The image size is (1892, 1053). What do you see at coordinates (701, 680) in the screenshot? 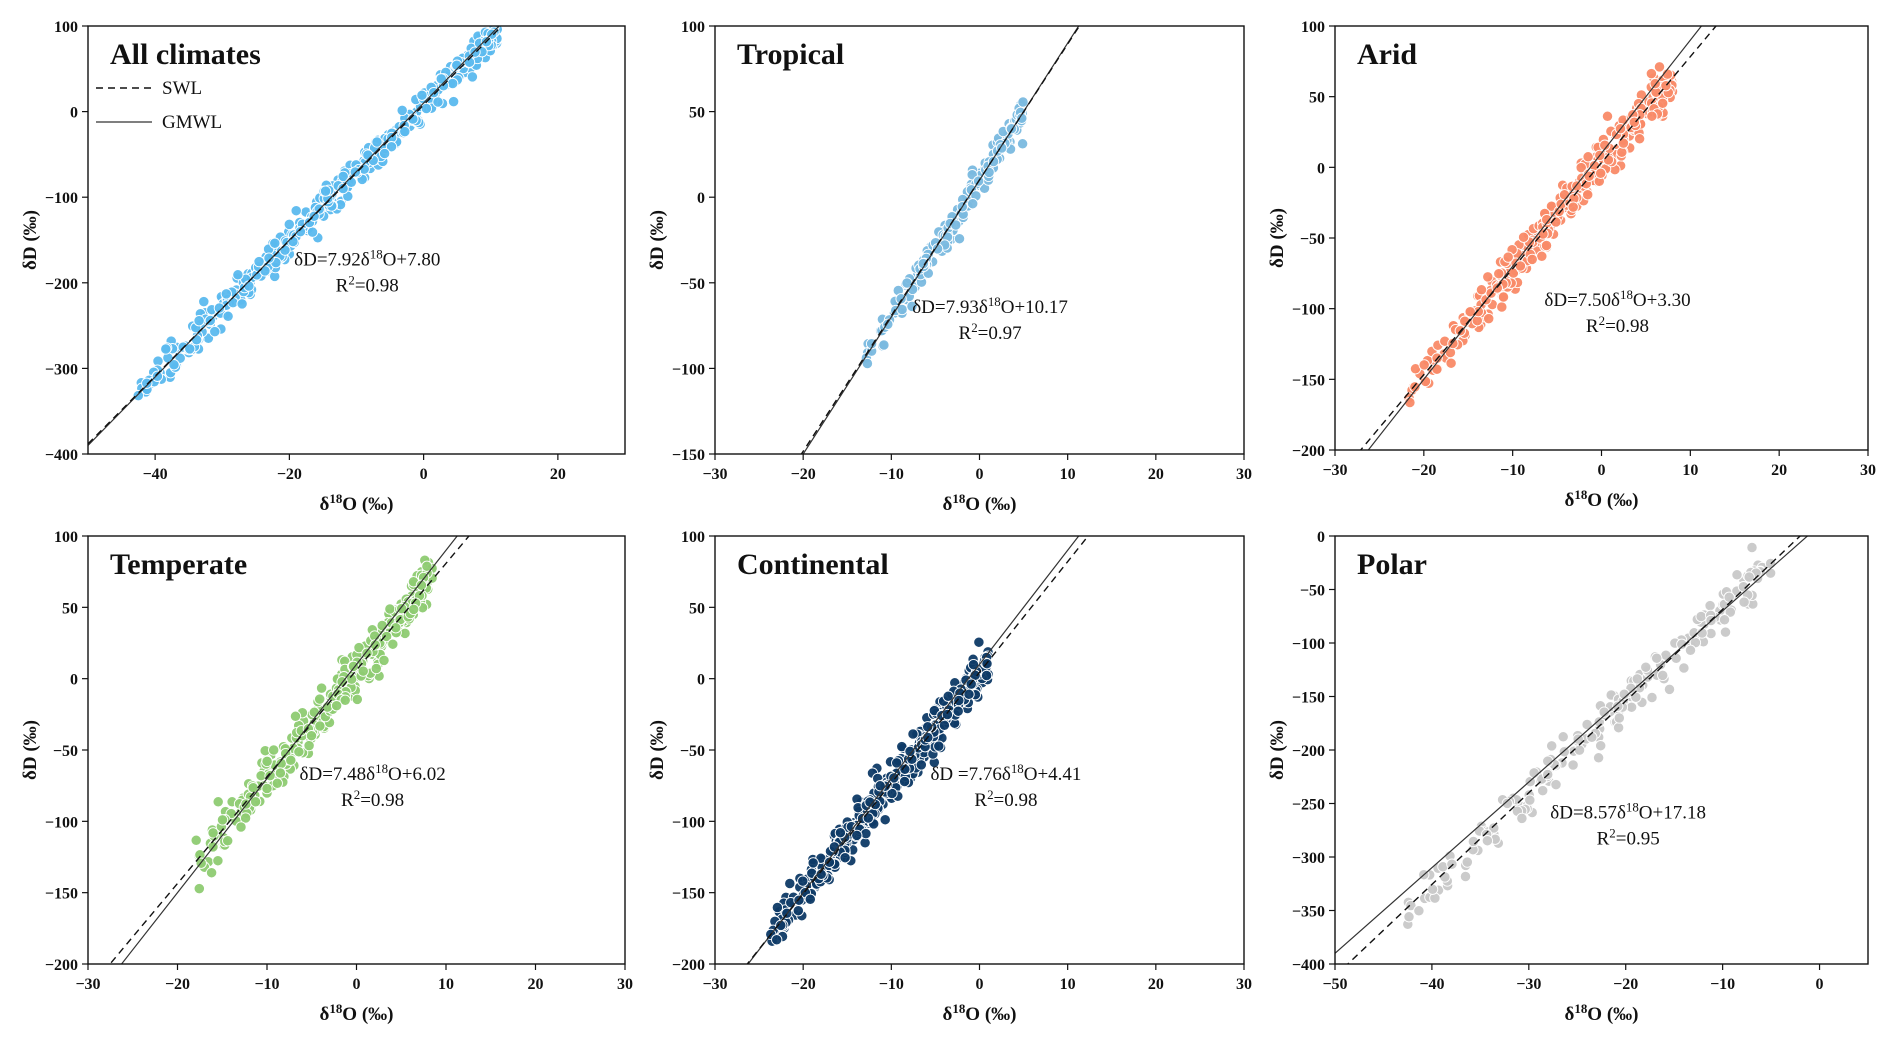
I see `y-tick-label: 0` at bounding box center [701, 680].